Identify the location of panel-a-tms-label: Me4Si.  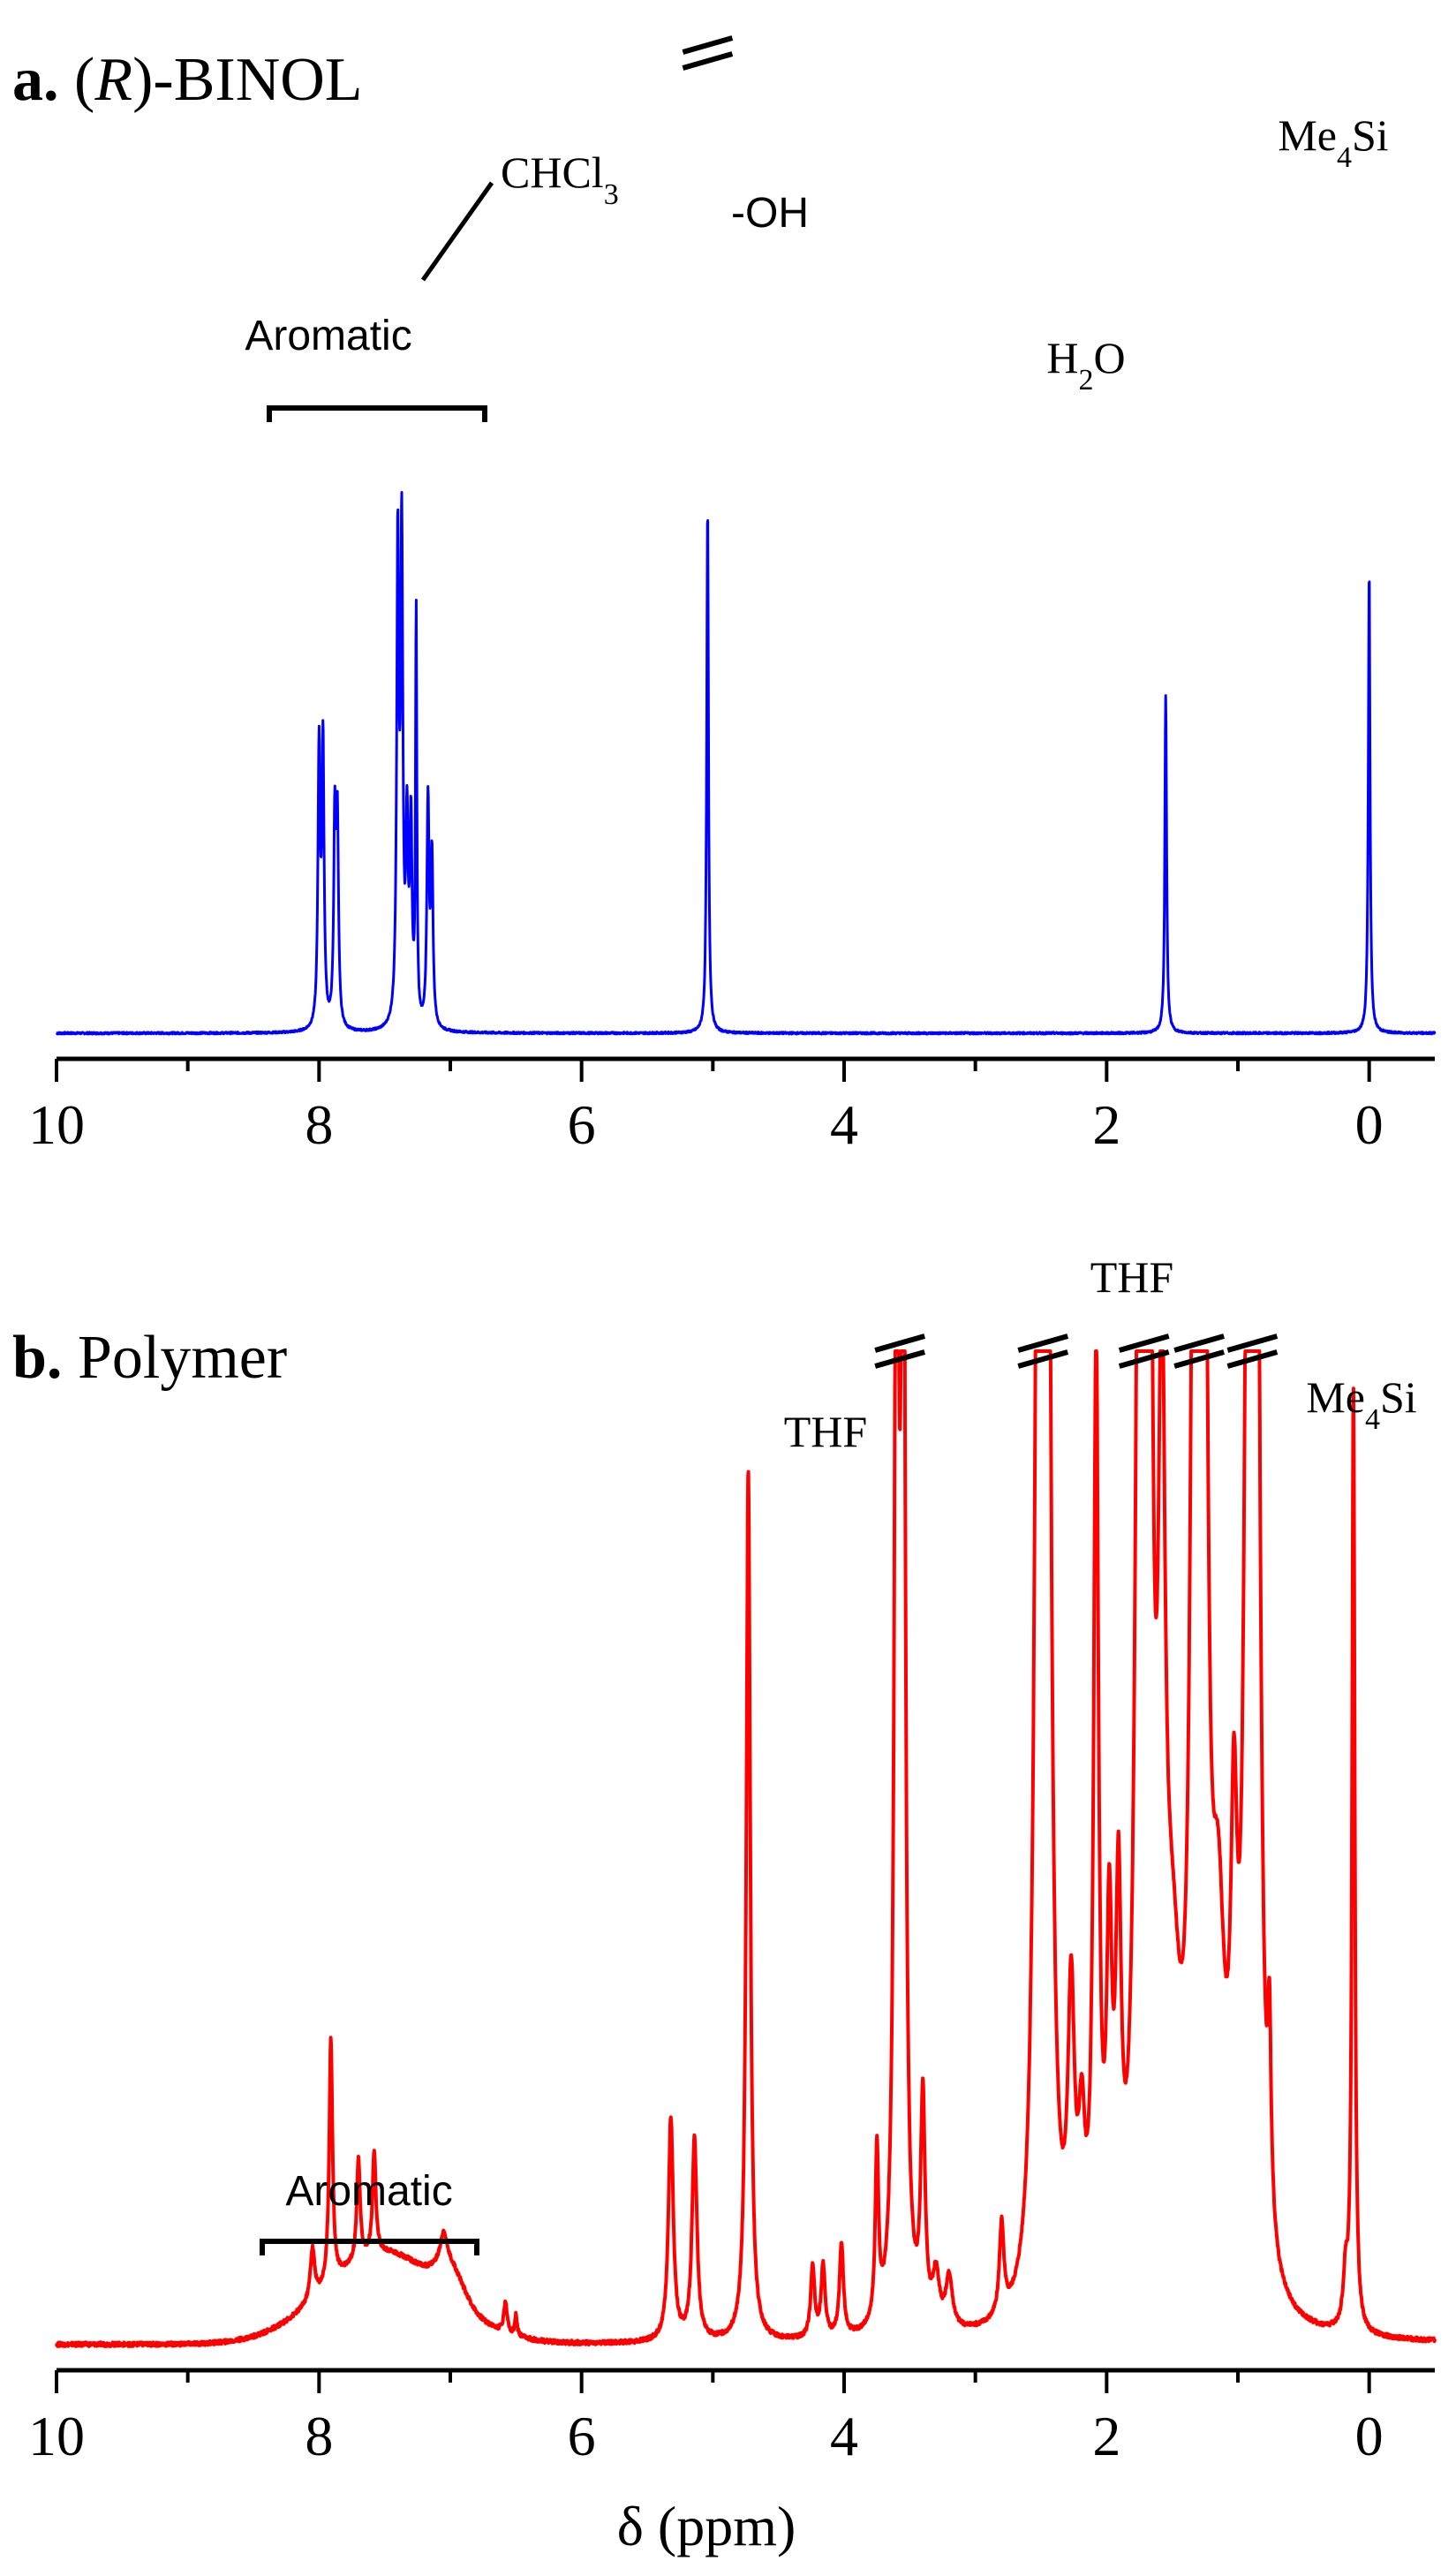
(1333, 142).